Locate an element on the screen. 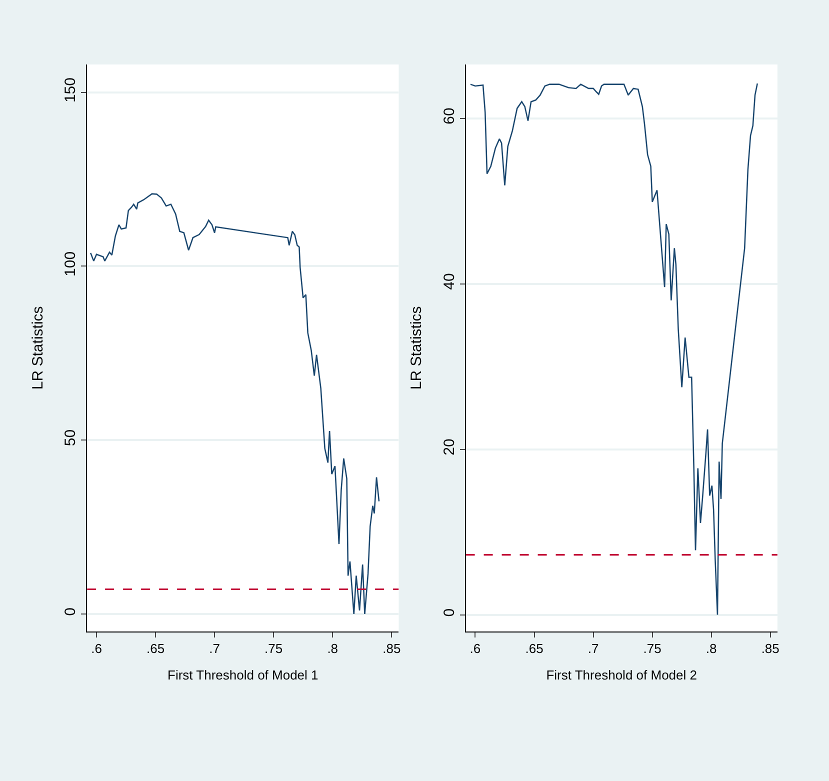 The image size is (829, 781). y-tick-label: 20 is located at coordinates (449, 447).